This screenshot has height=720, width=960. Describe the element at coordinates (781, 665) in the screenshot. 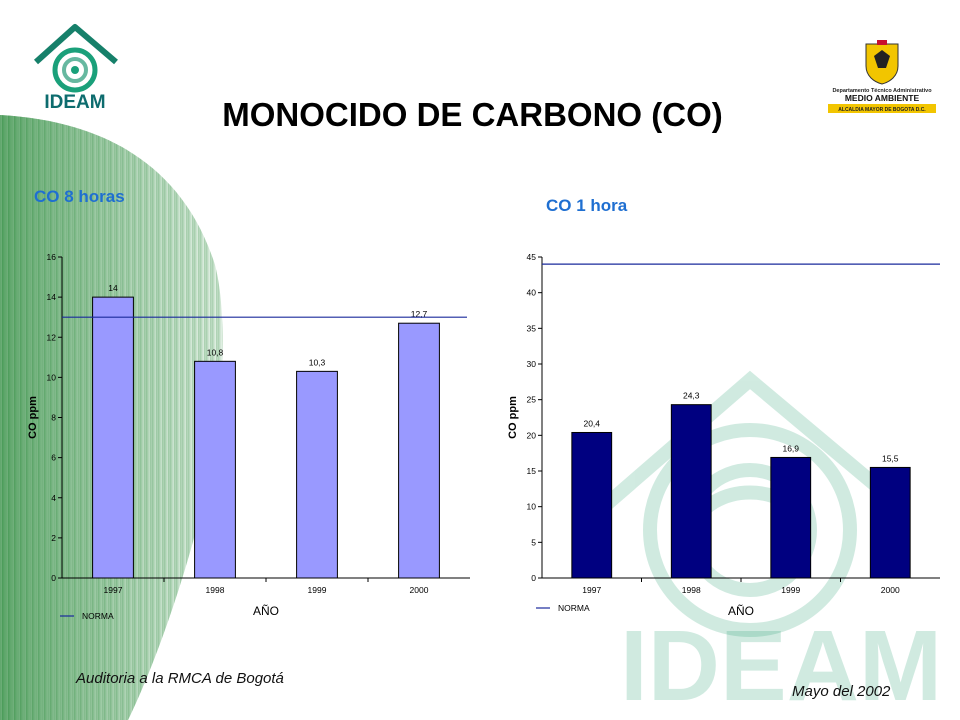

I see `watermark-text: IDEAM` at that location.